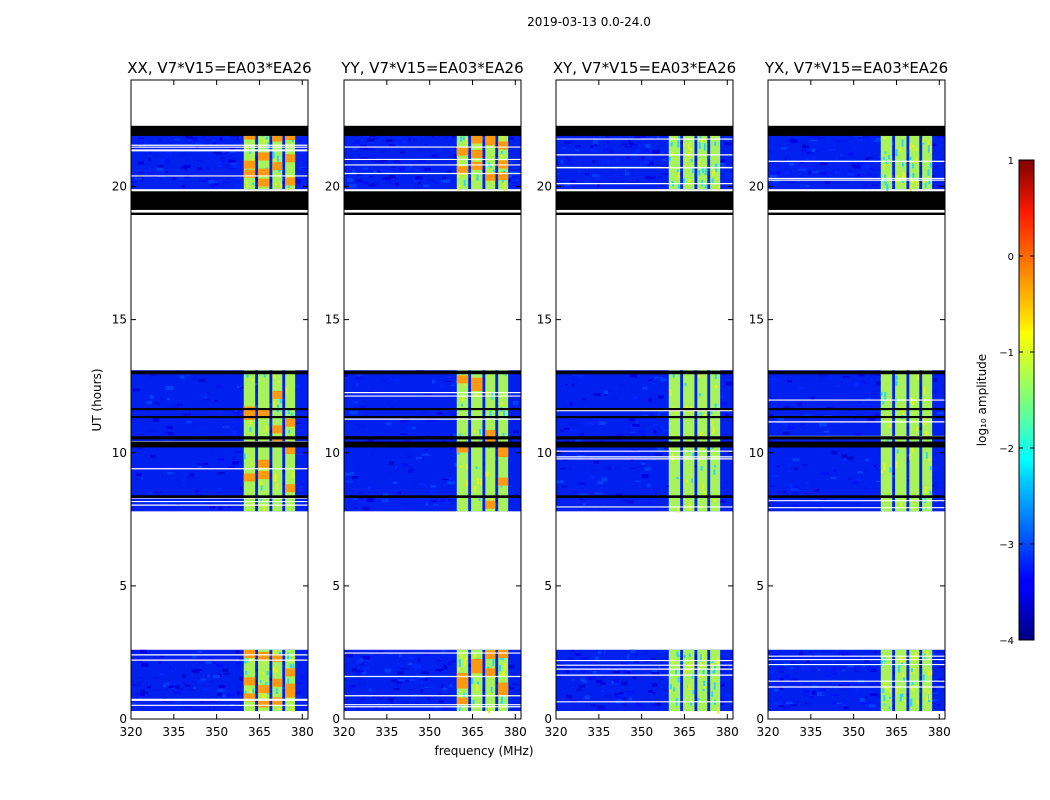  Describe the element at coordinates (727, 732) in the screenshot. I see `x-tick-label: 380` at that location.